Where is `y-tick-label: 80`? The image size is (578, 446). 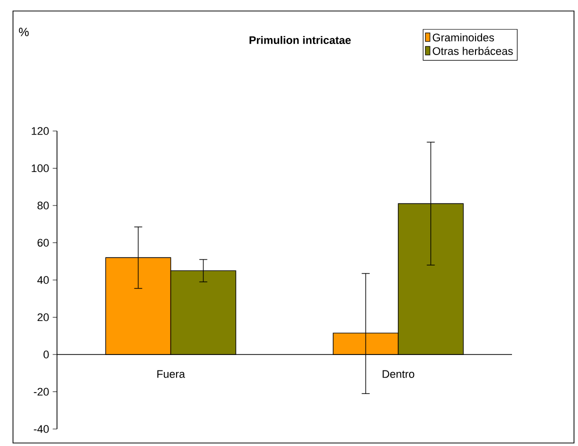
y-tick-label: 80 is located at coordinates (43, 206).